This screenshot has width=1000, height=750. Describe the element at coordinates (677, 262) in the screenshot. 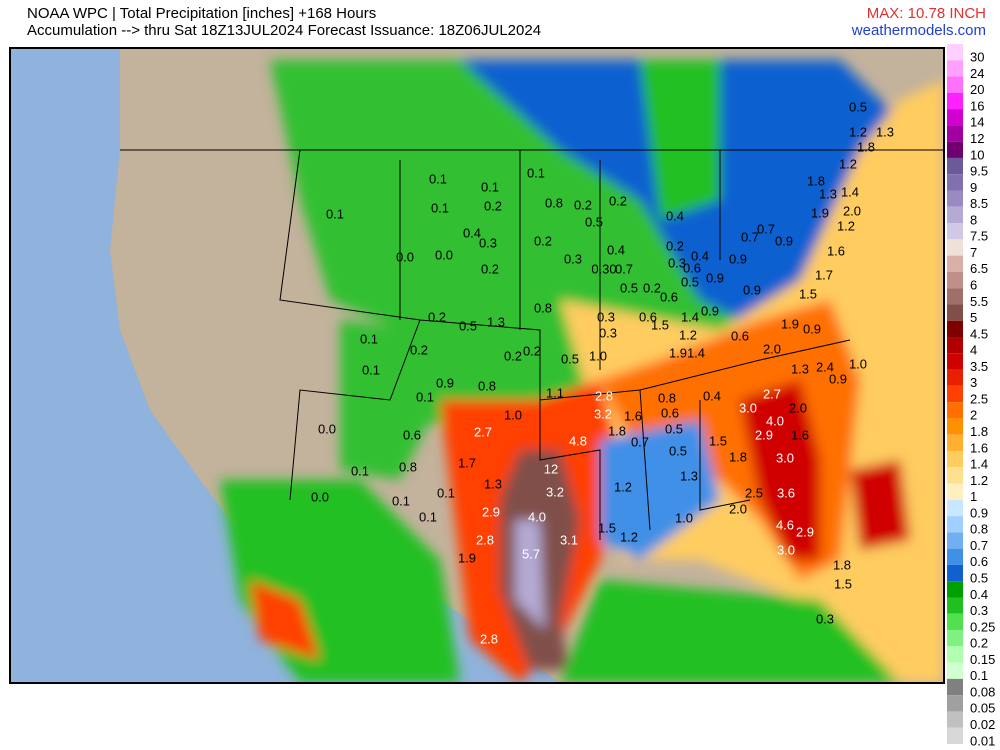

I see `precip-value-label: 0.3` at that location.